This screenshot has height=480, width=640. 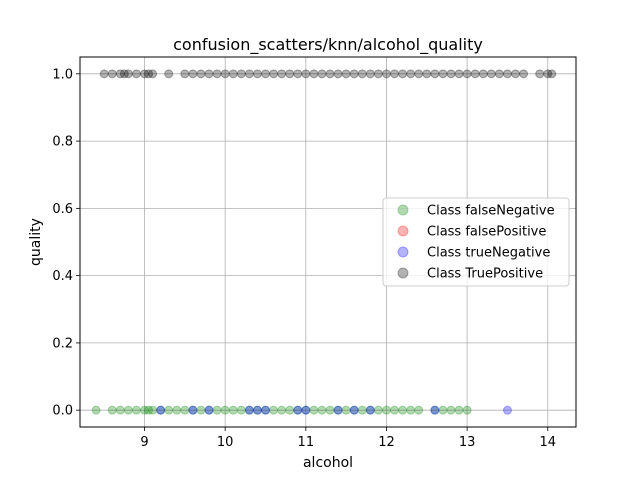 I want to click on x-axis-label: alcohol, so click(x=328, y=463).